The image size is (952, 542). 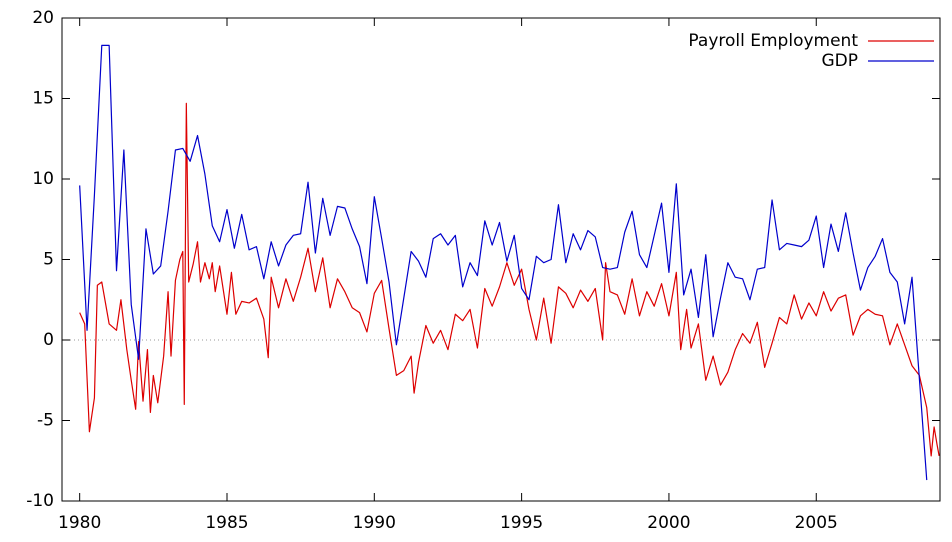 I want to click on y-tick-label: 10, so click(x=43, y=179).